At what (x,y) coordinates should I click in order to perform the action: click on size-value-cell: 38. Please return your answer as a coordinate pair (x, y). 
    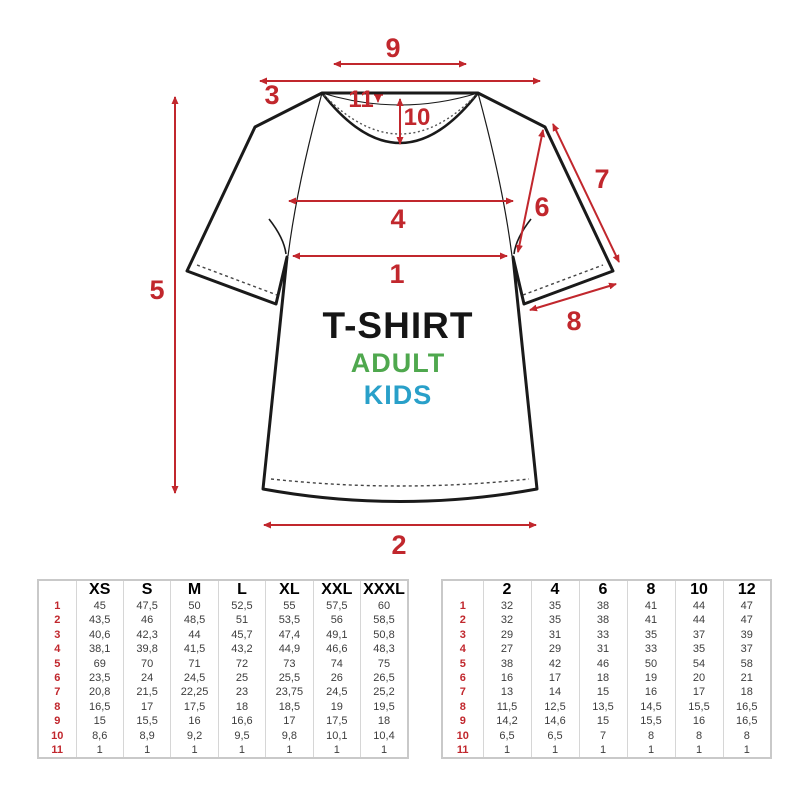
    Looking at the image, I should click on (506, 664).